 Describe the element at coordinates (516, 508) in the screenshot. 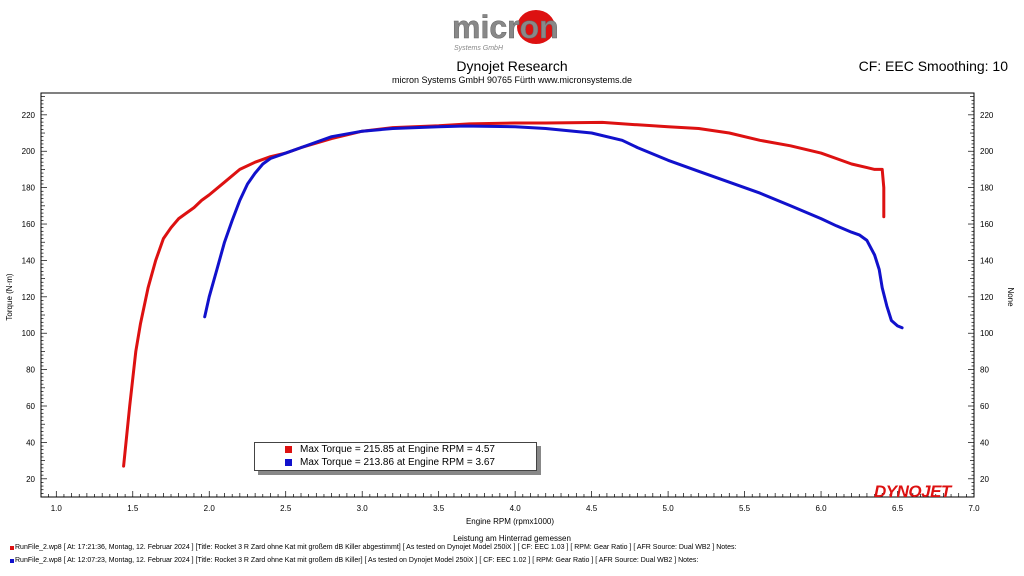

I see `x-tick-label: 4.0` at that location.